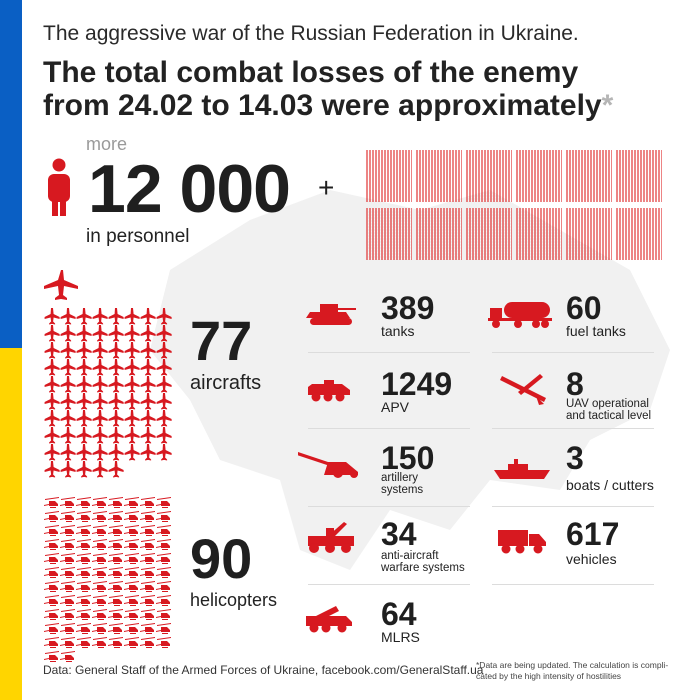 Image resolution: width=700 pixels, height=700 pixels. What do you see at coordinates (399, 534) in the screenshot?
I see `anti-aircraft-value: 34` at bounding box center [399, 534].